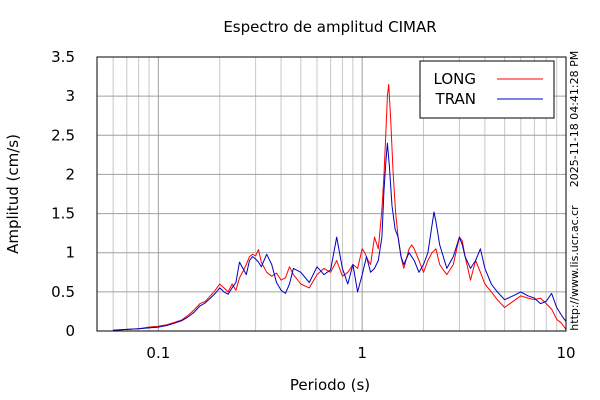  I want to click on chart-title: Espectro de amplitud CIMAR, so click(329, 27).